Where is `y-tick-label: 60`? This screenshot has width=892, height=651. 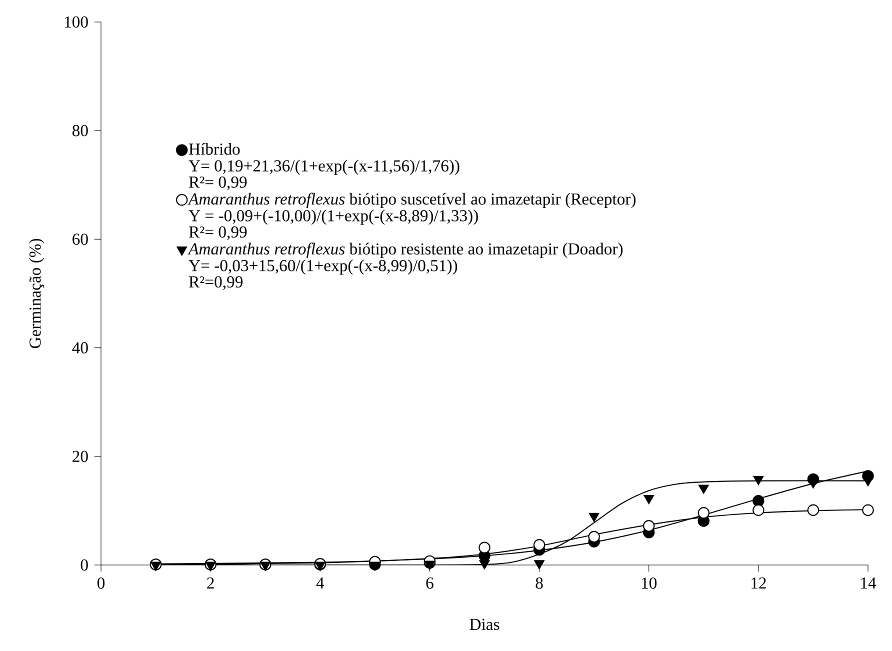 y-tick-label: 60 is located at coordinates (80, 239).